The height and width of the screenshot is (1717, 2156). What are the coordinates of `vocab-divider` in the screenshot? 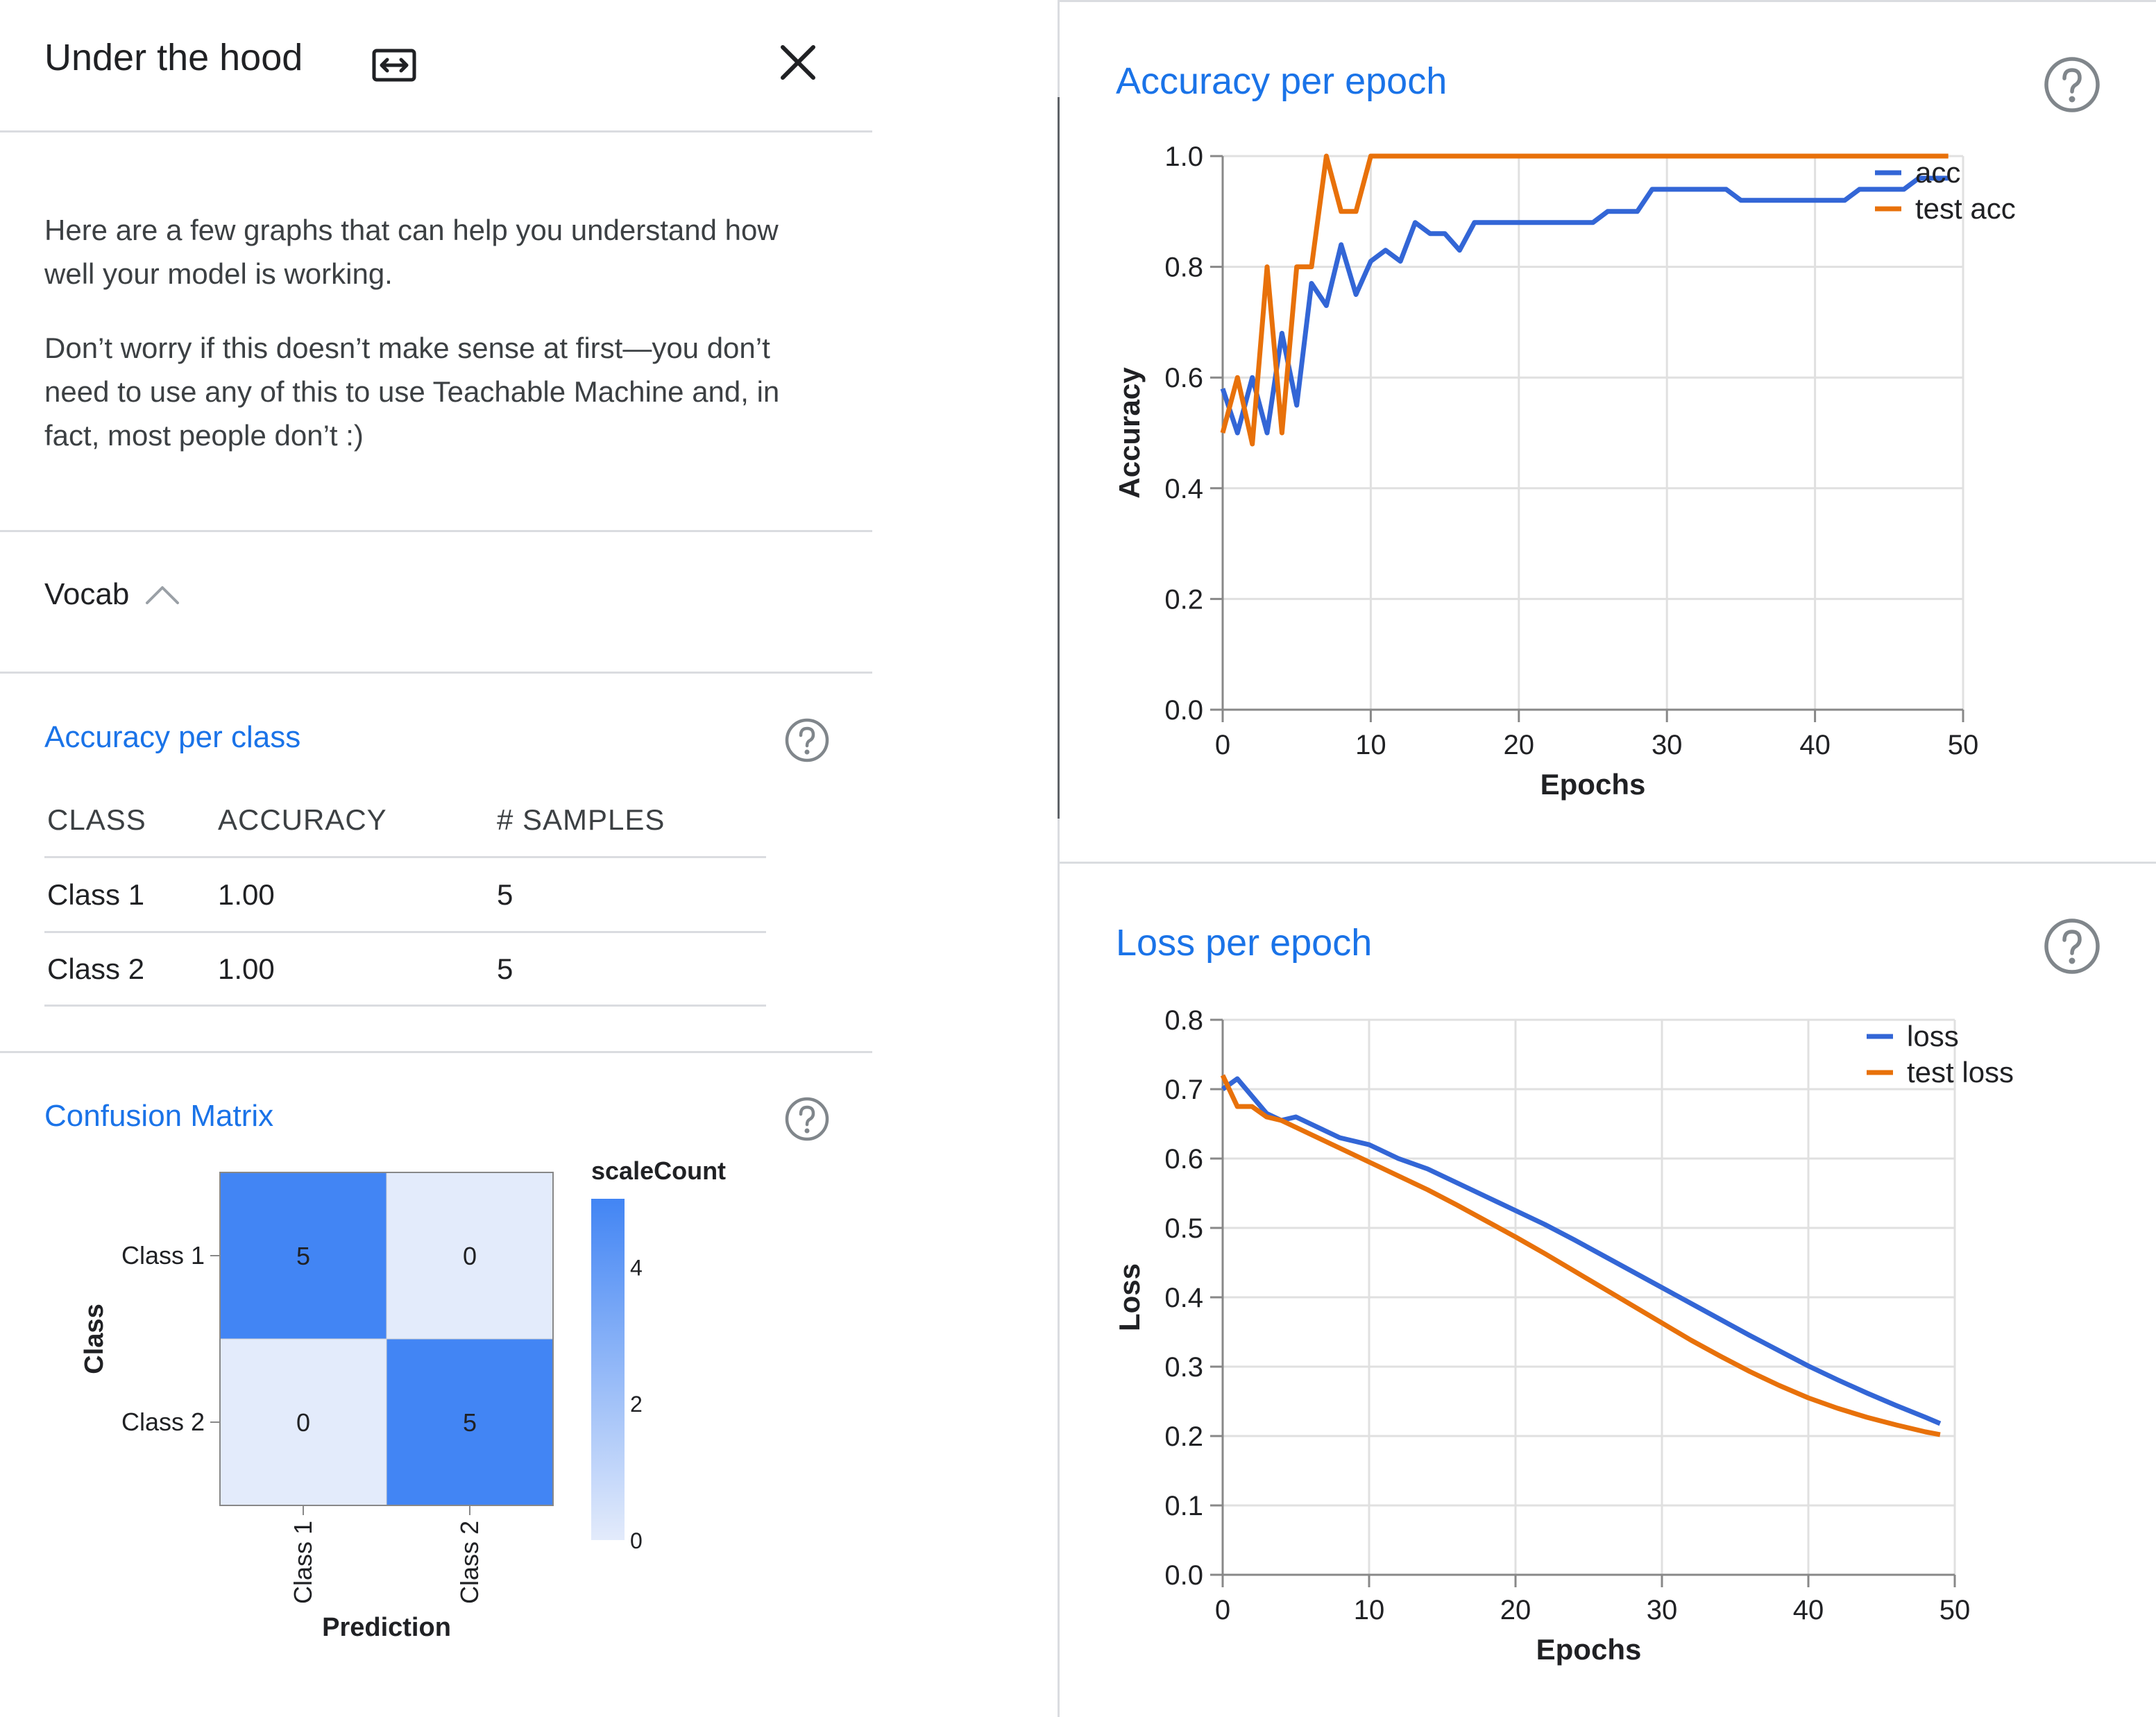 It's located at (436, 673).